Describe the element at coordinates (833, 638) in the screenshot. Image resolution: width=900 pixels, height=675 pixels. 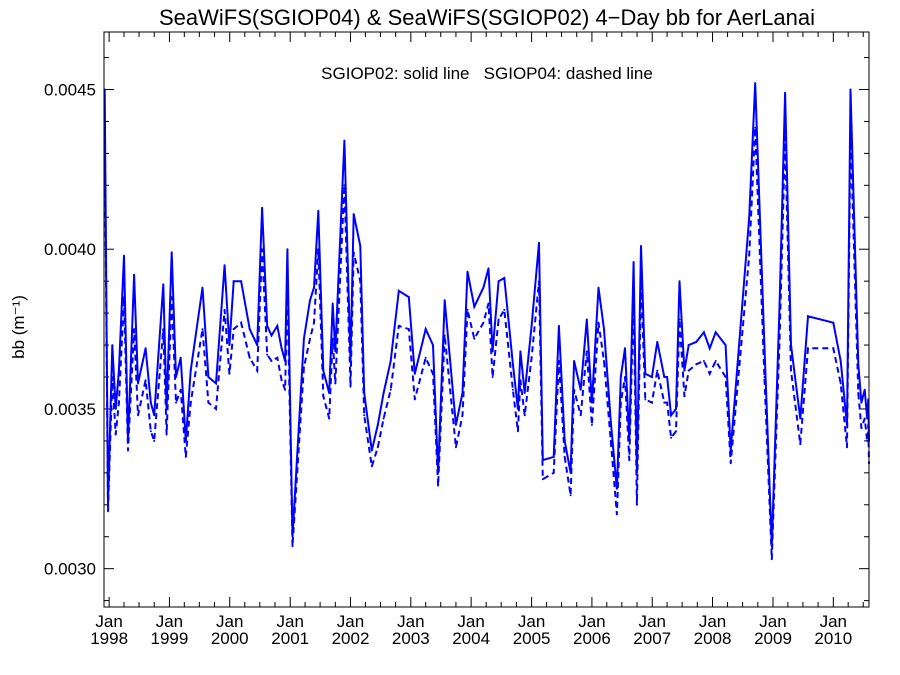
I see `x-tick-year-label: 2010` at that location.